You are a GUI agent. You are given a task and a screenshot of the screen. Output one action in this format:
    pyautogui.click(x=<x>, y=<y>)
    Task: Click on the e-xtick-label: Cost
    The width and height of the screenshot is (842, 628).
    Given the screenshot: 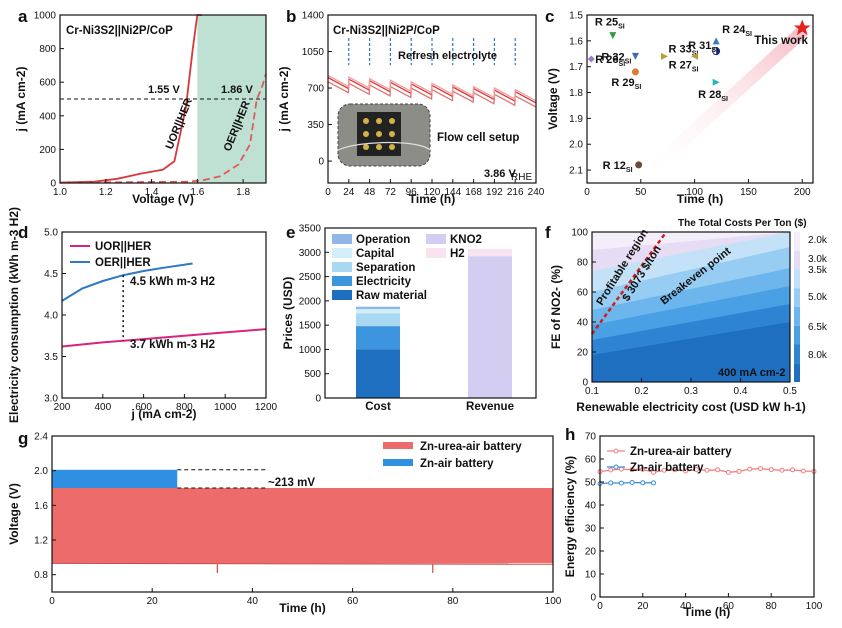 What is the action you would take?
    pyautogui.click(x=378, y=407)
    